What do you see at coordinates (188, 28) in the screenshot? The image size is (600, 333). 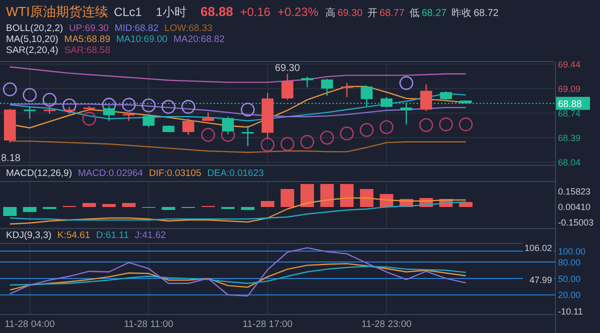 I see `text: LOW:68.33` at bounding box center [188, 28].